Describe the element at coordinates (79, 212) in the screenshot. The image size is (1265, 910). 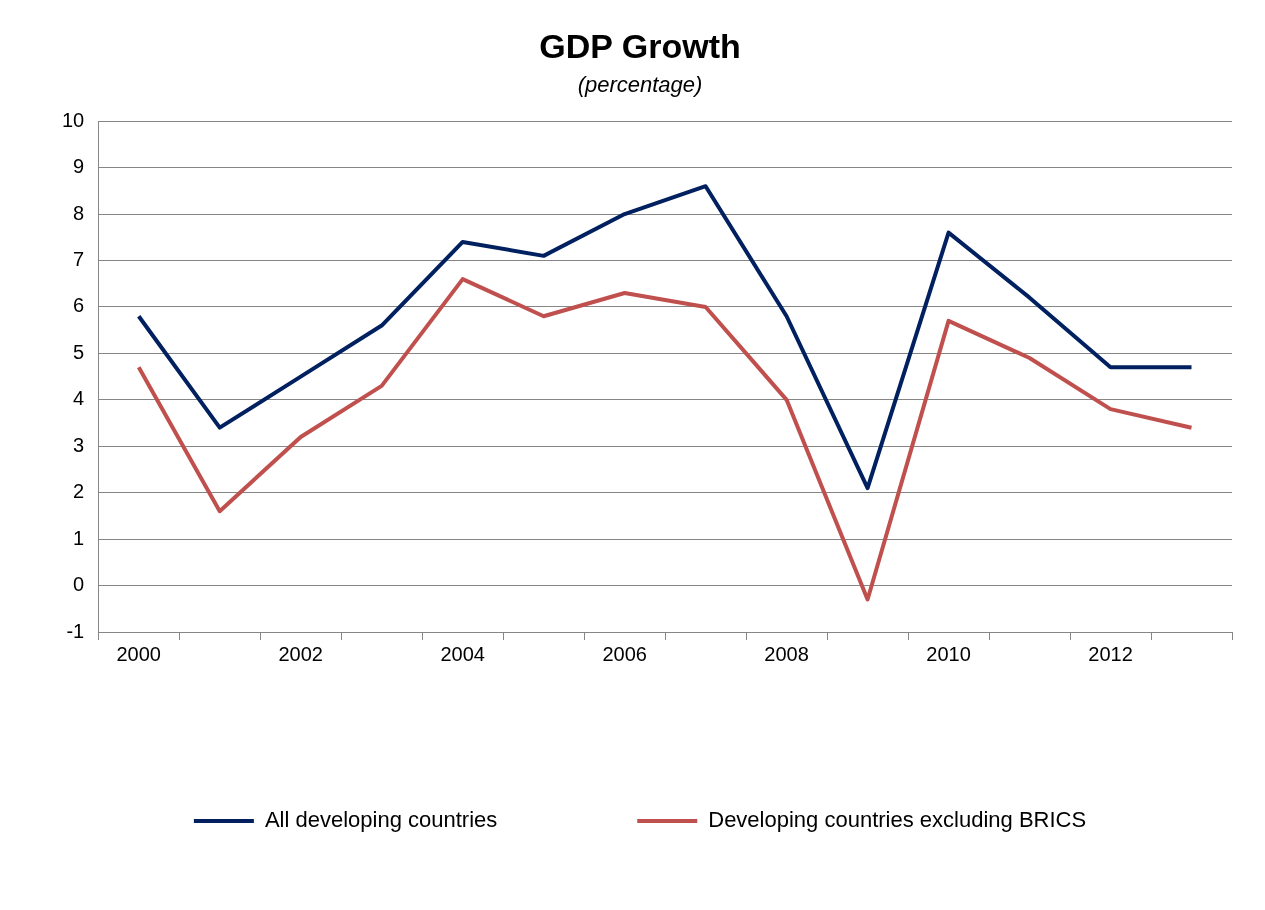
I see `y-tick-label: 8` at that location.